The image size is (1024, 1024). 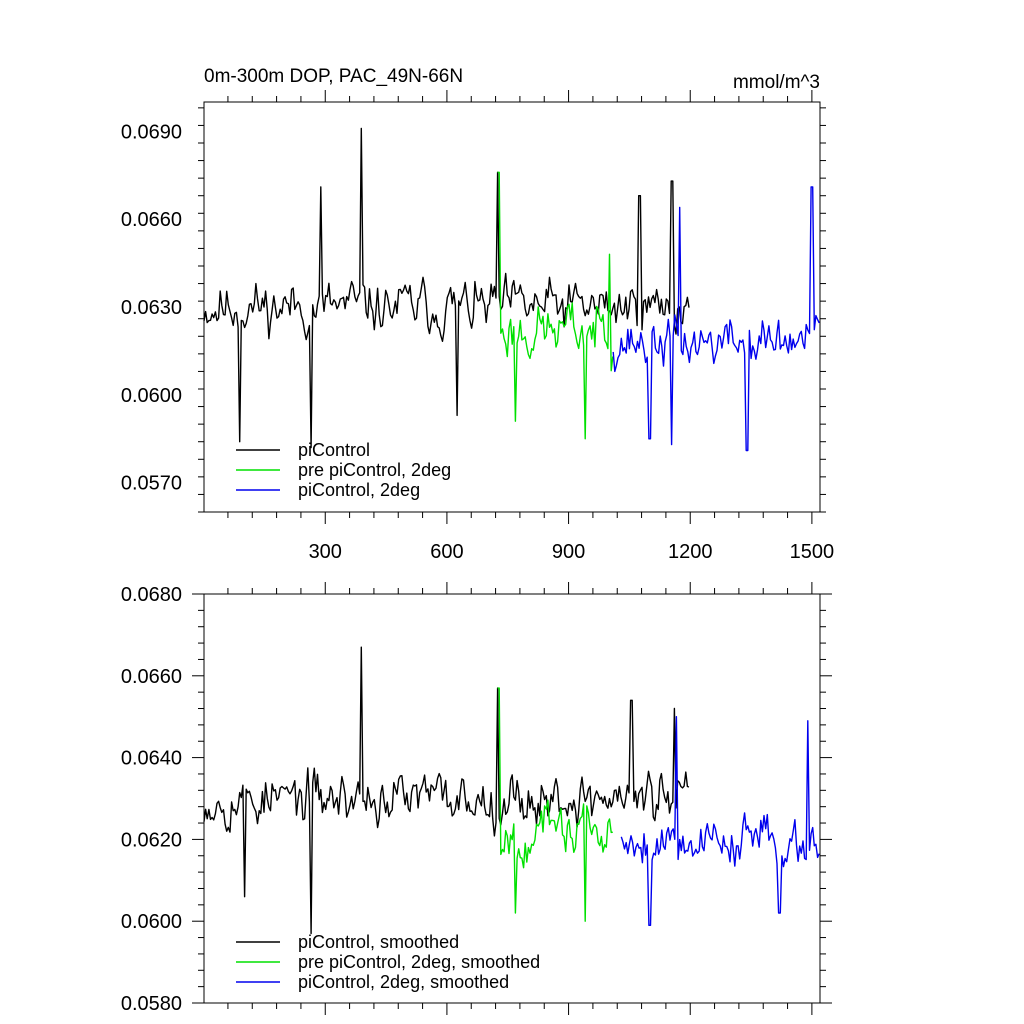 I want to click on chart-title: 0m-300m DOP, PAC_49N-66N, so click(x=333, y=76).